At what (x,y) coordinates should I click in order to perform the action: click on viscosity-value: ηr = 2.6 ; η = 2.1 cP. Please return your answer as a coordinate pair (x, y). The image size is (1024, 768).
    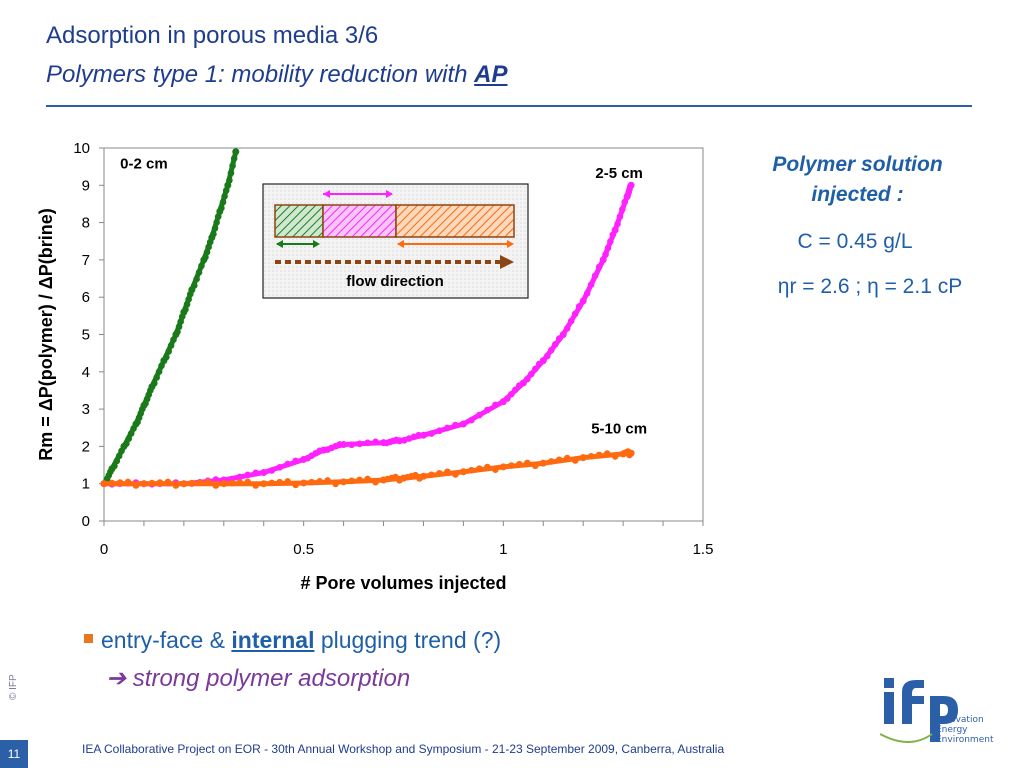
    Looking at the image, I should click on (870, 286).